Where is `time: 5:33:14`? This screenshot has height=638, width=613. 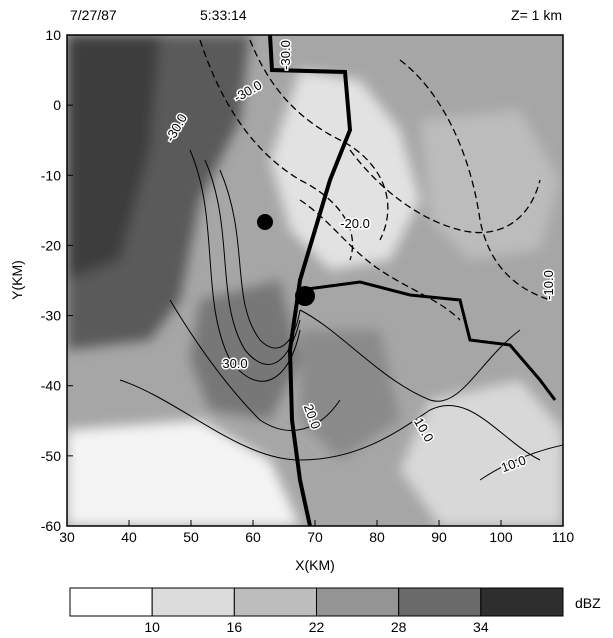 time: 5:33:14 is located at coordinates (223, 15).